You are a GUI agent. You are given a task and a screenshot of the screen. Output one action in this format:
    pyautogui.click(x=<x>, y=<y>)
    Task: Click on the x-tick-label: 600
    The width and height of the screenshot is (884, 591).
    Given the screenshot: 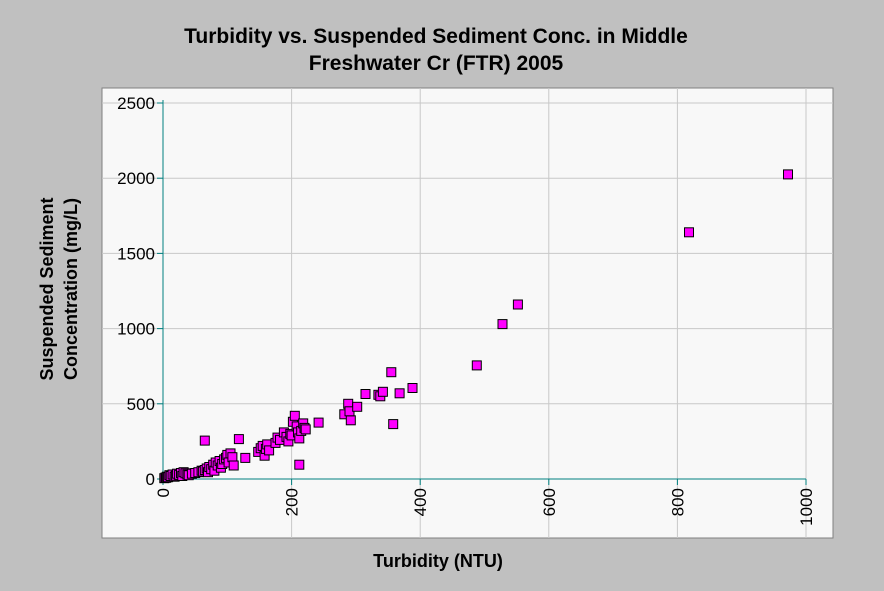 What is the action you would take?
    pyautogui.click(x=549, y=502)
    